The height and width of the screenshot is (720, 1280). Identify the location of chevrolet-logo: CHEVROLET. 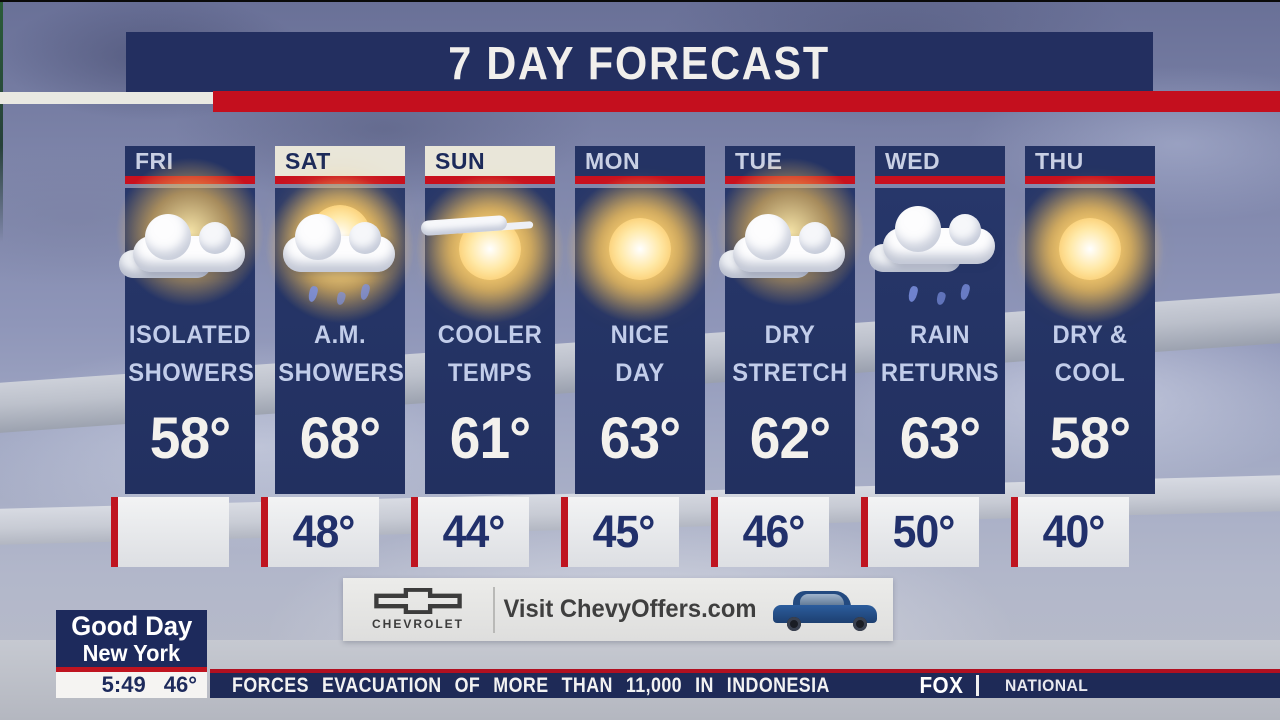
(418, 609).